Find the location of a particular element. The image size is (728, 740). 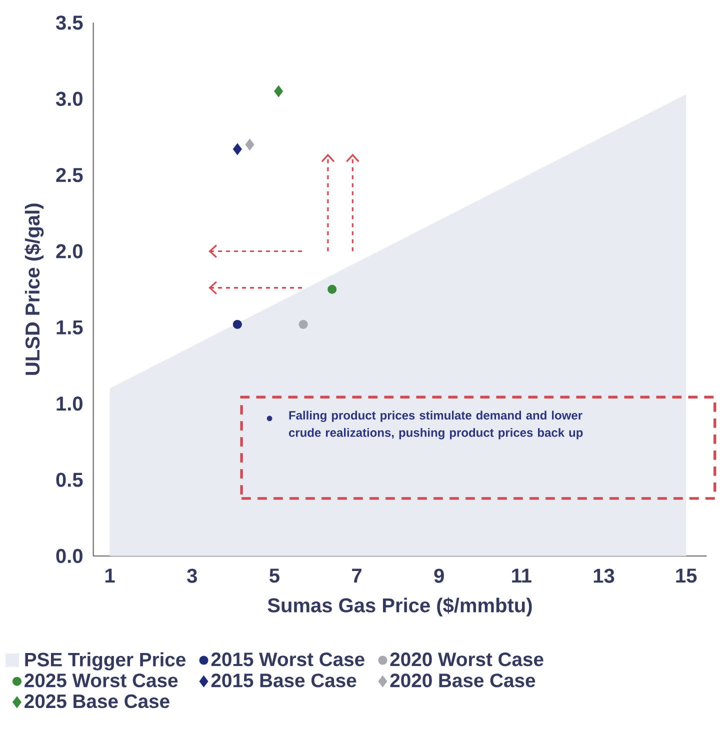

x-tick-label: 9 is located at coordinates (439, 575).